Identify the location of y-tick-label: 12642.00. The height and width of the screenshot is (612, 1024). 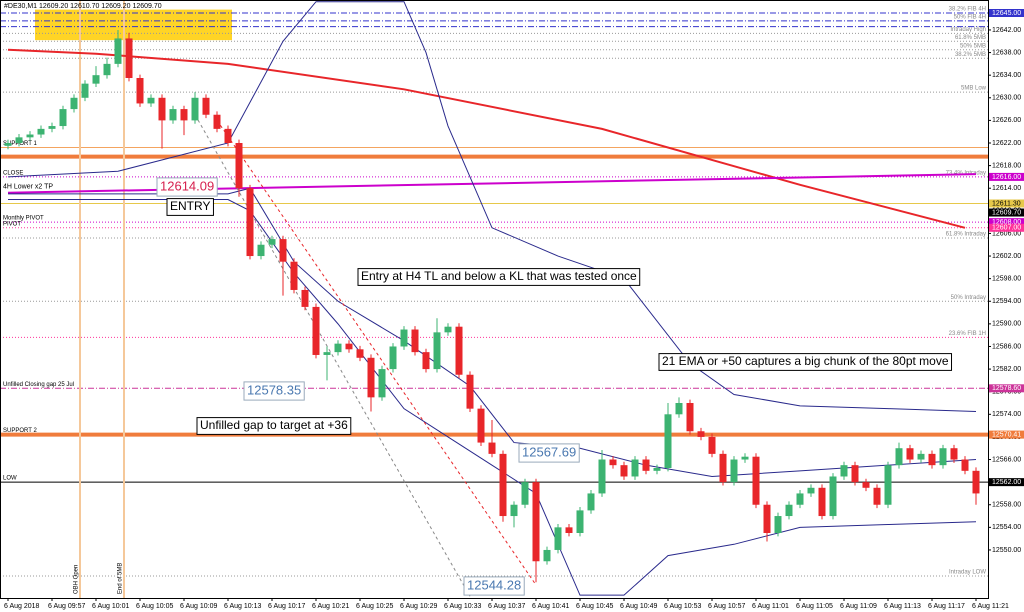
(1006, 30).